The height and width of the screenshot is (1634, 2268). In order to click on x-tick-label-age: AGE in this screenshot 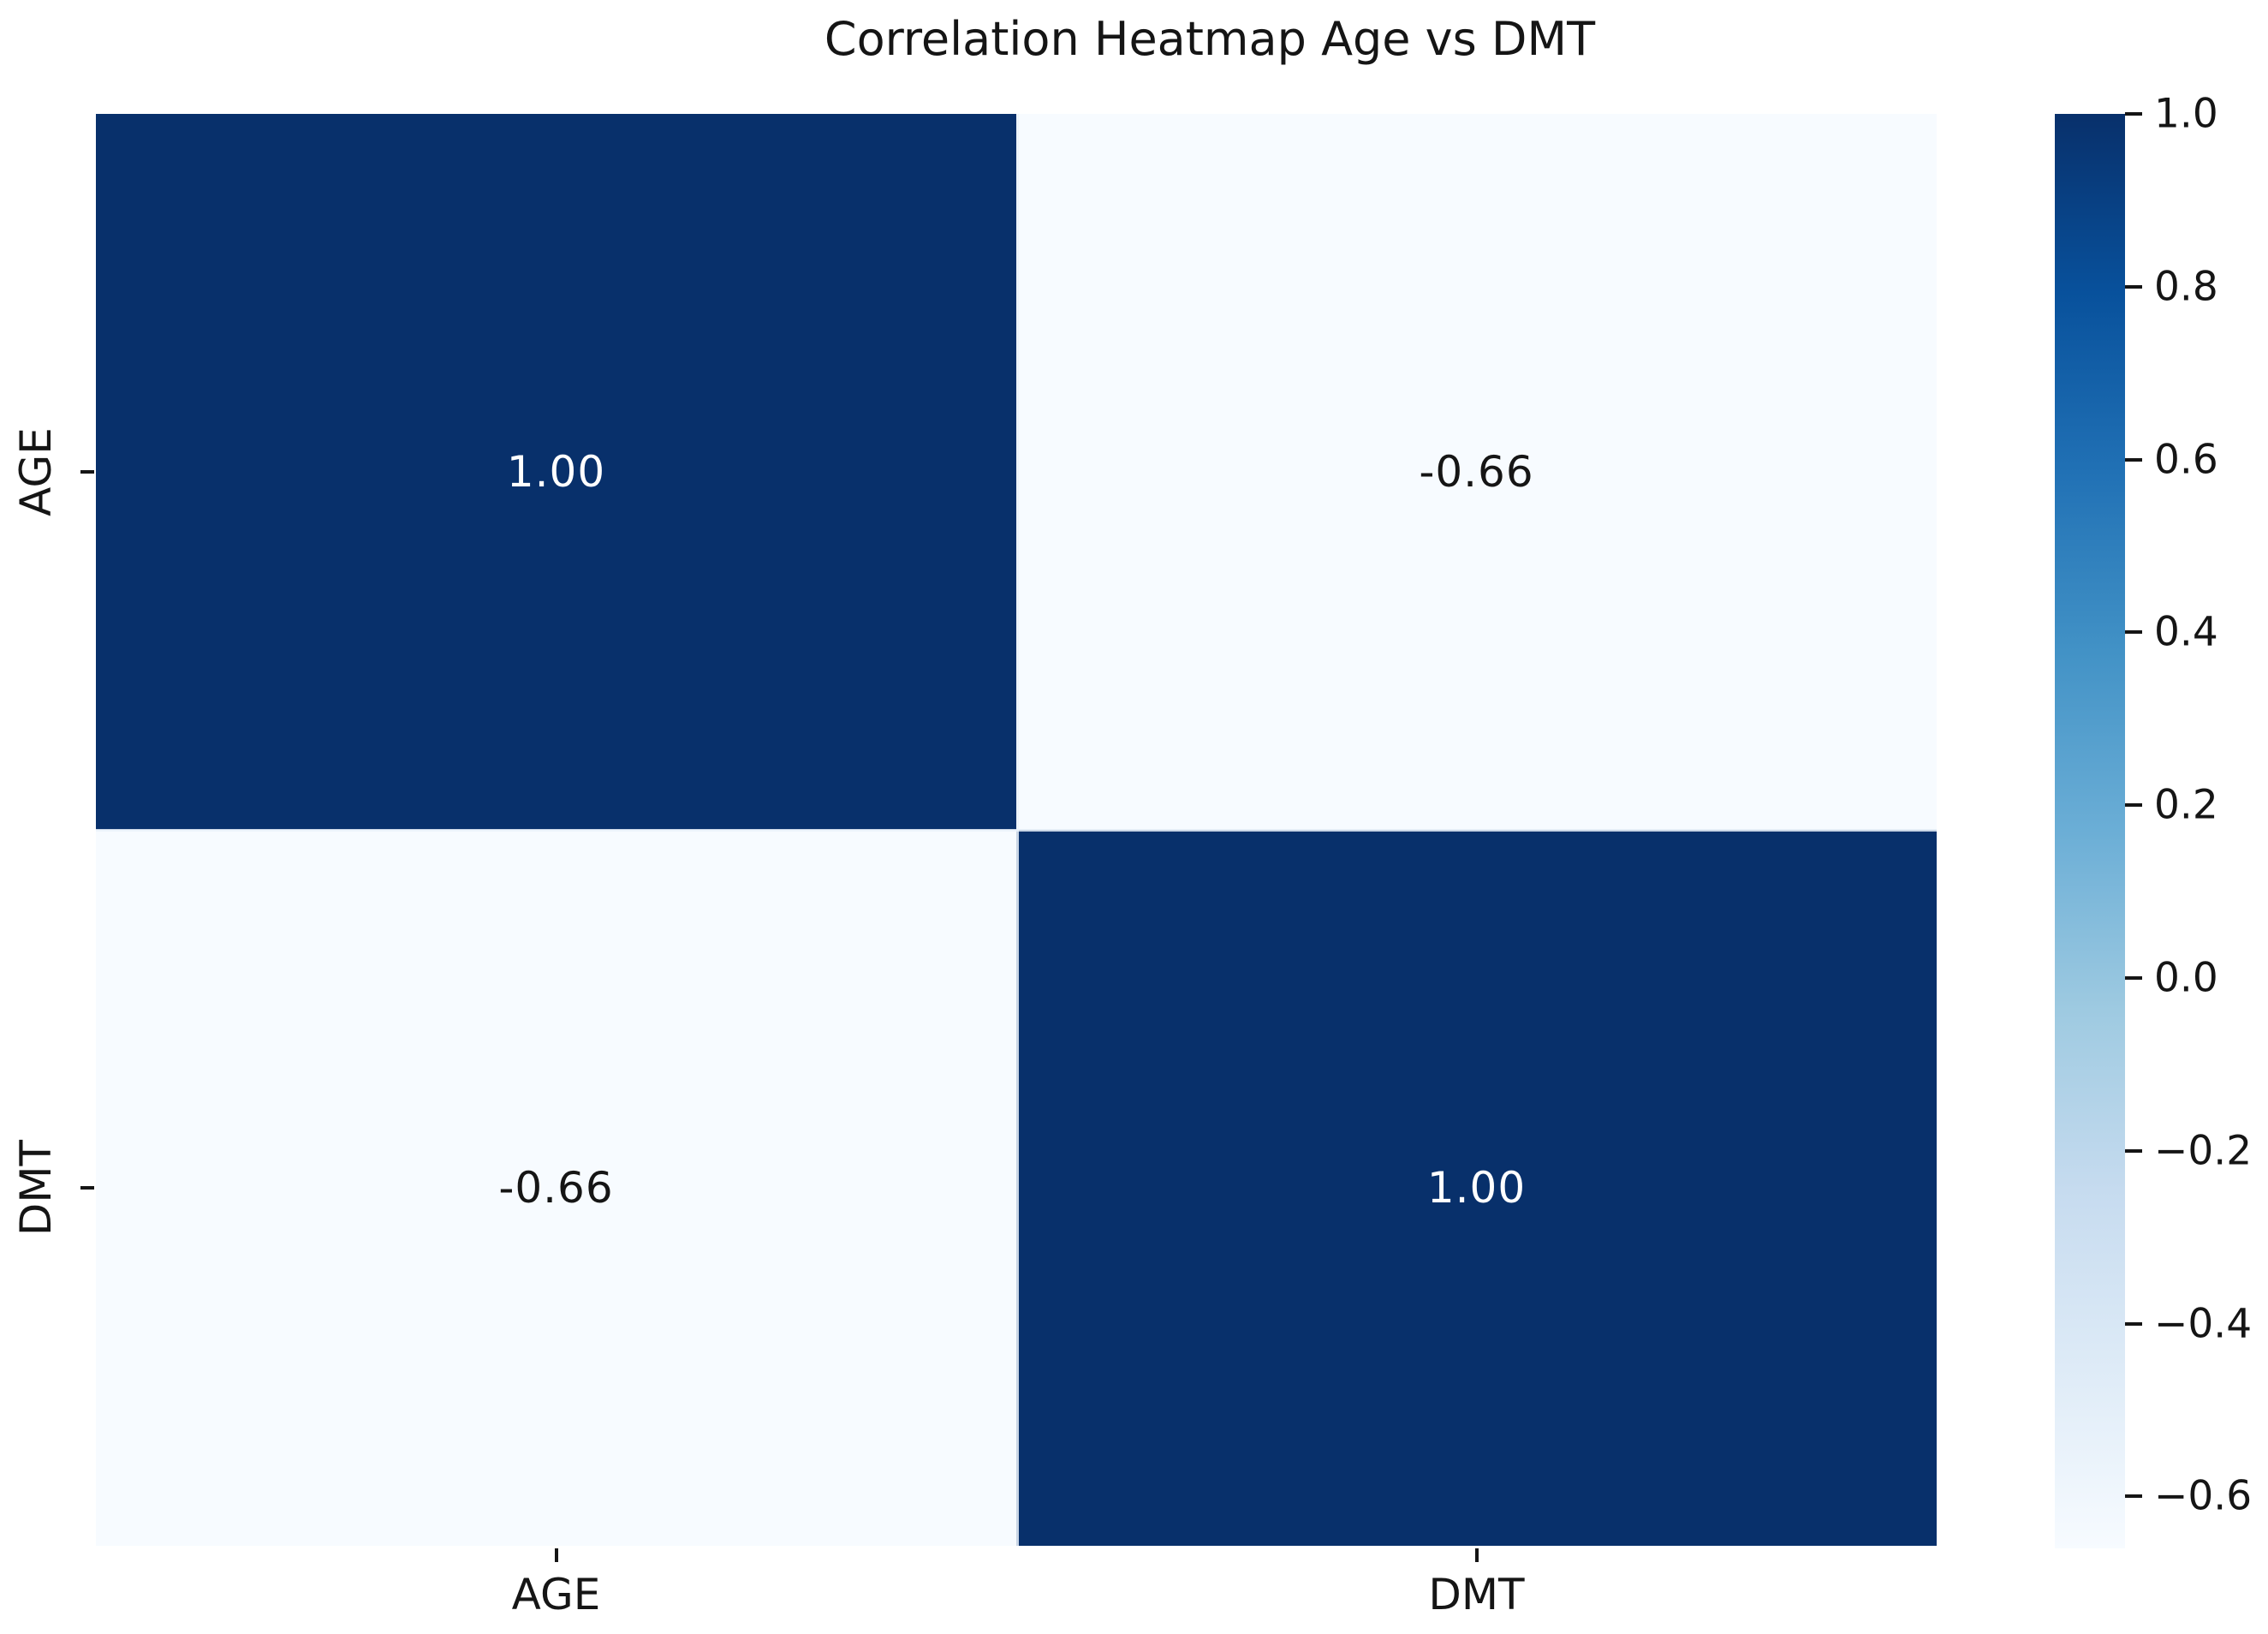, I will do `click(556, 1595)`.